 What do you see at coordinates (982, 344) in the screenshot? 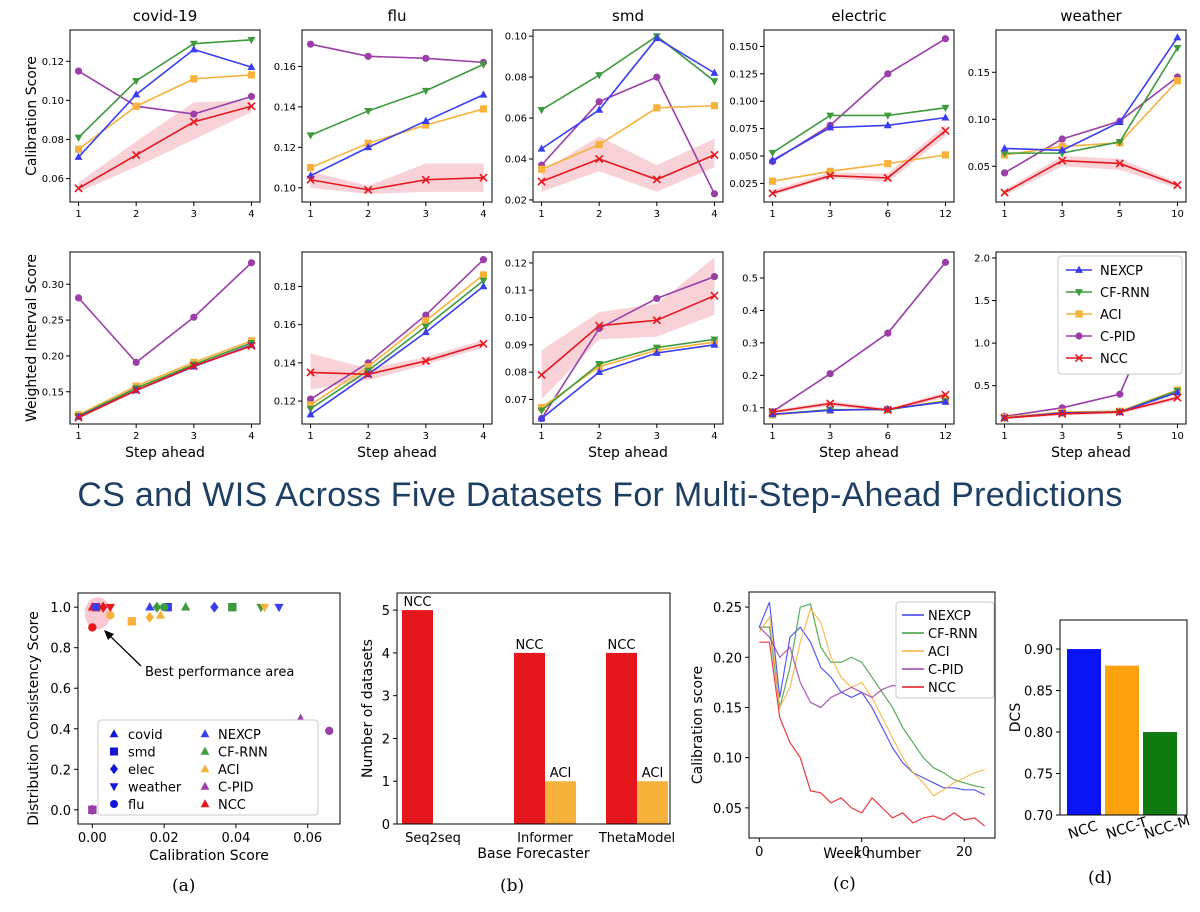
I see `y-tick-label: 1.0` at bounding box center [982, 344].